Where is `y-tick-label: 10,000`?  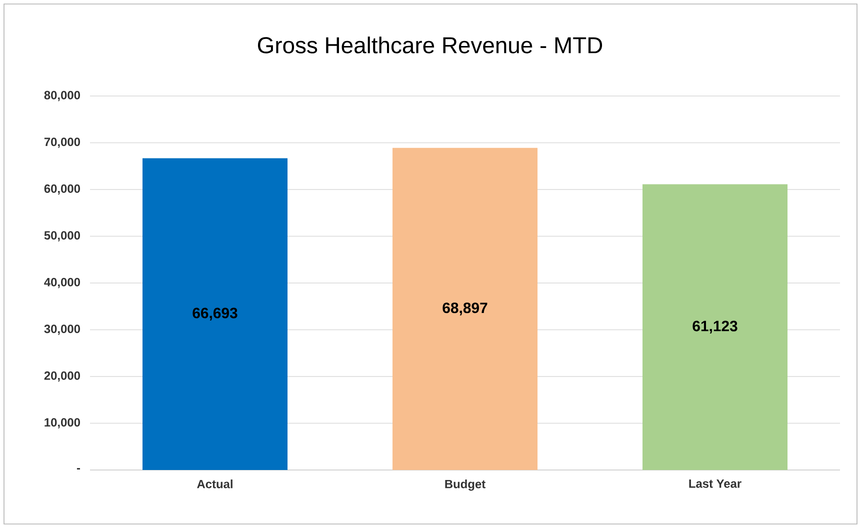
y-tick-label: 10,000 is located at coordinates (62, 423).